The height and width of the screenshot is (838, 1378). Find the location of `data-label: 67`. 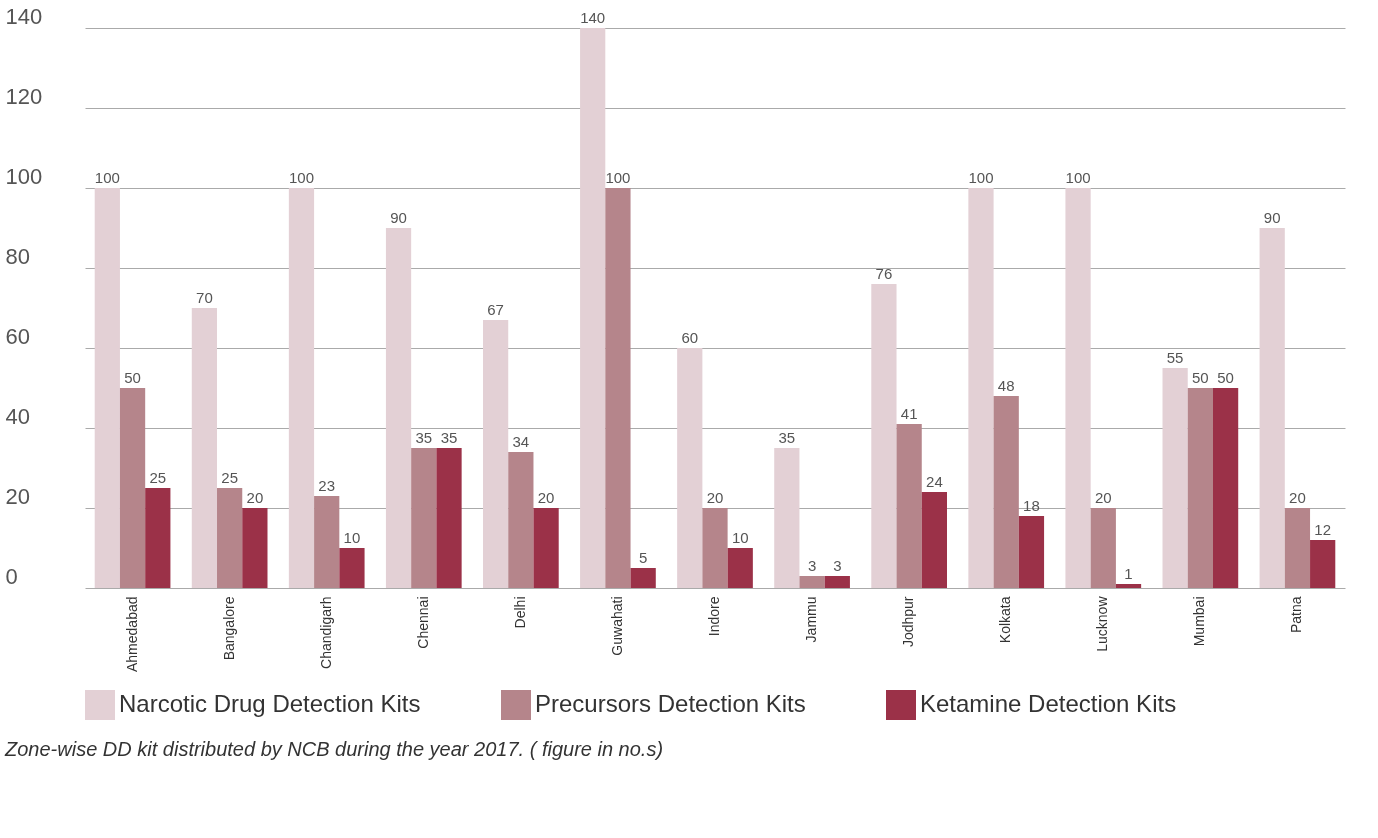

data-label: 67 is located at coordinates (495, 309).